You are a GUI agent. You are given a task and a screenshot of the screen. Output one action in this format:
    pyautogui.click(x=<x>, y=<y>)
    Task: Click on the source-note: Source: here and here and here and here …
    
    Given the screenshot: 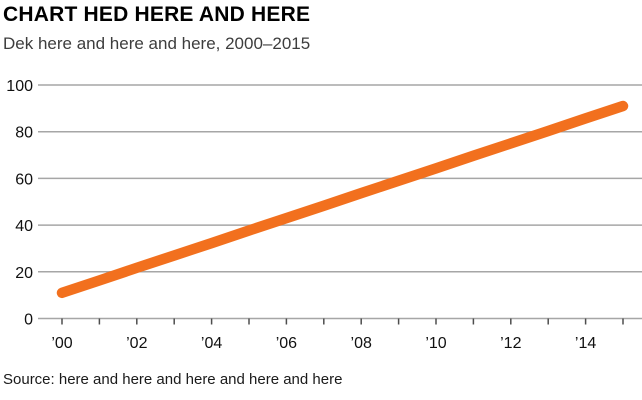 What is the action you would take?
    pyautogui.click(x=173, y=379)
    